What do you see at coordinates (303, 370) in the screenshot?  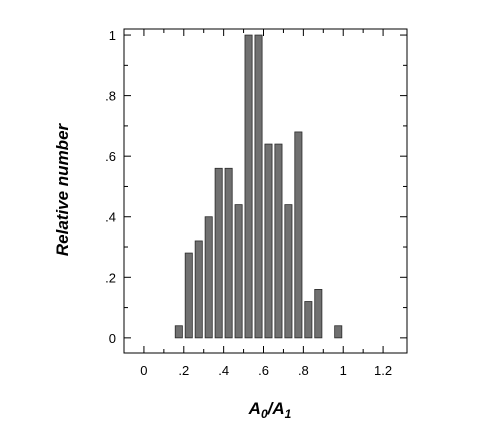 I see `x-tick-label: .8` at bounding box center [303, 370].